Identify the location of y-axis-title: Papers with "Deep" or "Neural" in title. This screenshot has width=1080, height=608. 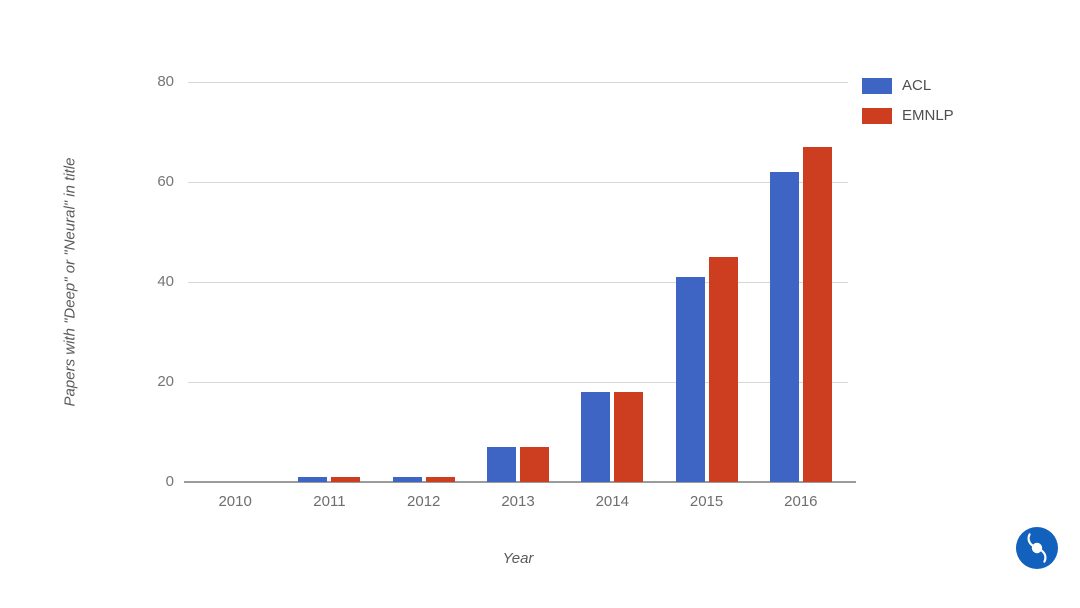
(70, 282).